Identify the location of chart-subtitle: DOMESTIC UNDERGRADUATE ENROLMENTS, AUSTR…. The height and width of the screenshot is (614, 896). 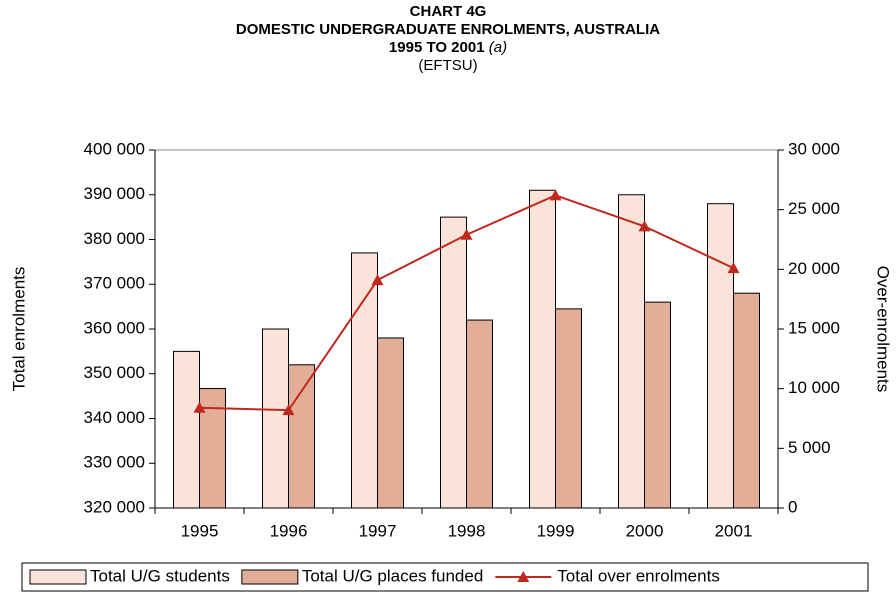
(448, 29).